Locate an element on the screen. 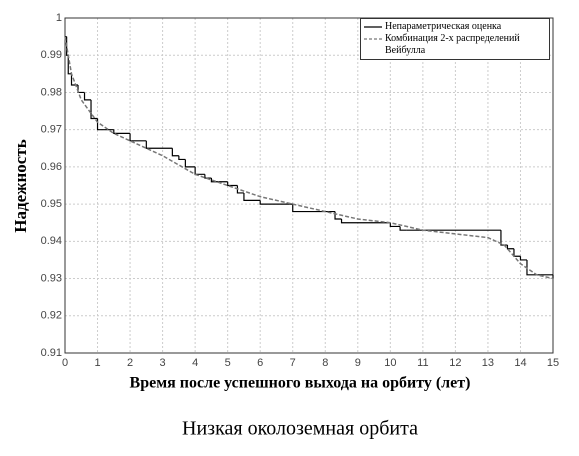 The width and height of the screenshot is (579, 456). x-tick-label: 4 is located at coordinates (195, 363).